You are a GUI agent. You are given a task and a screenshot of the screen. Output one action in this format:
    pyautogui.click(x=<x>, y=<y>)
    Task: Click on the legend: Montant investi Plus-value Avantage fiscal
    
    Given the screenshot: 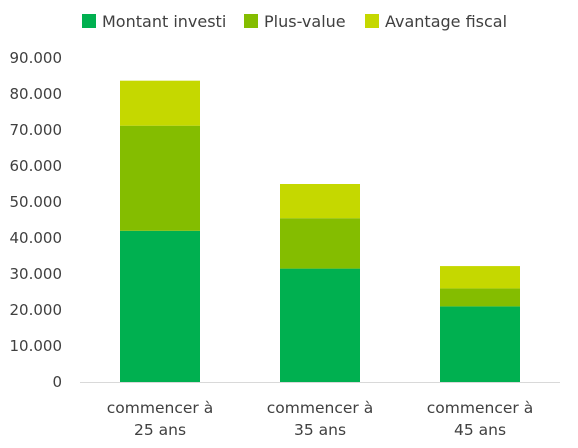 What is the action you would take?
    pyautogui.click(x=294, y=21)
    